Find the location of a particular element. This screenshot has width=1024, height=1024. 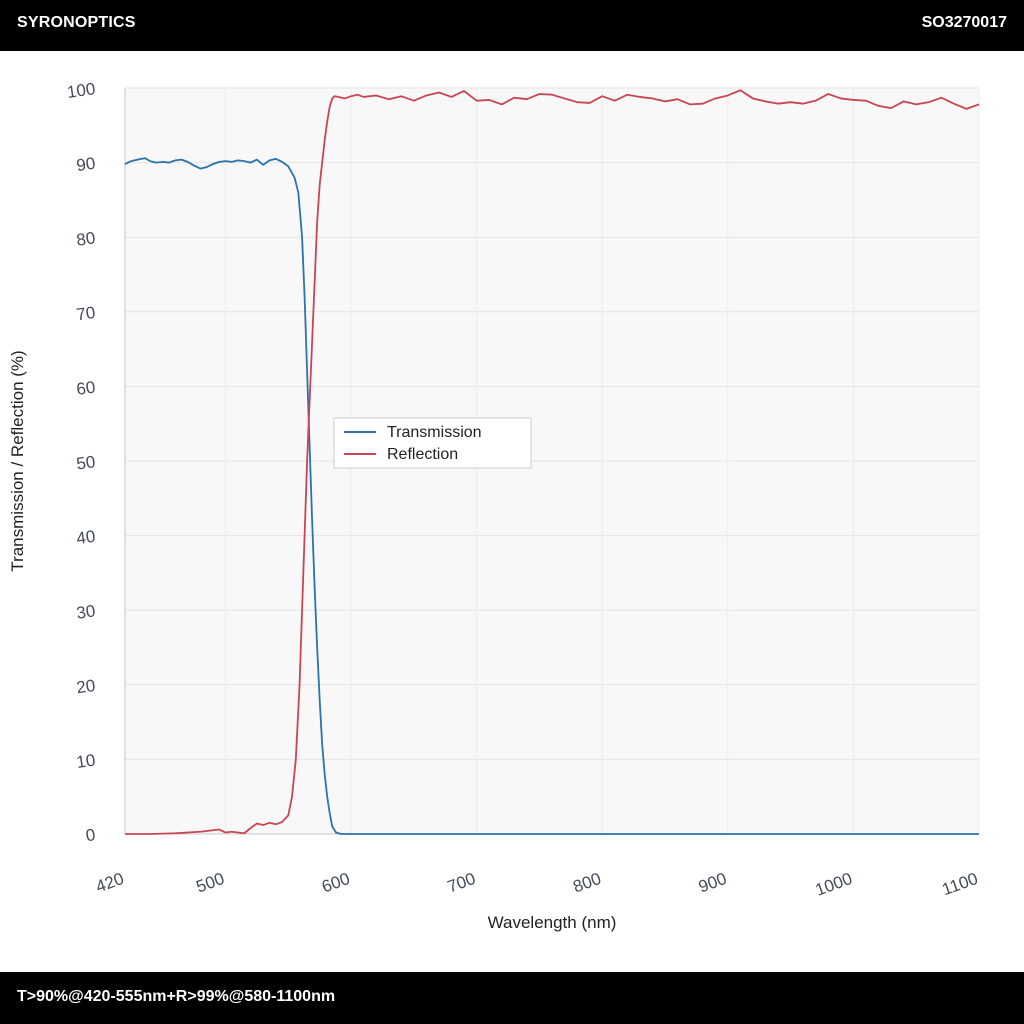

y-tick-label-0: 0 is located at coordinates (91, 835).